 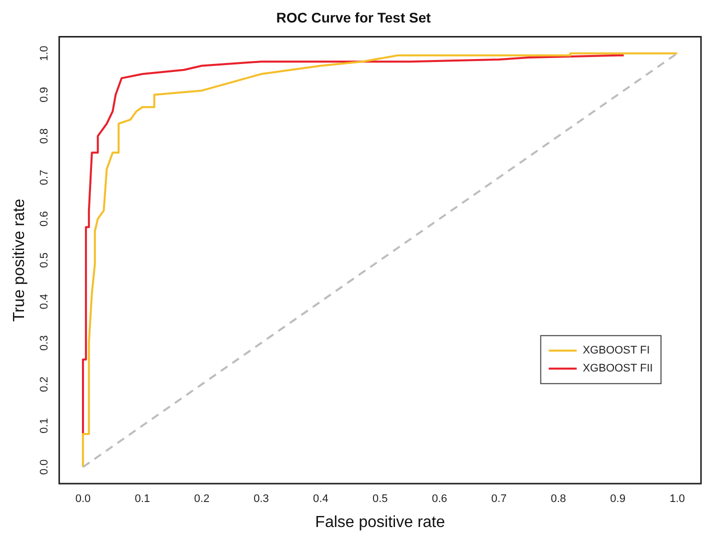 What do you see at coordinates (440, 499) in the screenshot?
I see `x-tick-label: 0.6` at bounding box center [440, 499].